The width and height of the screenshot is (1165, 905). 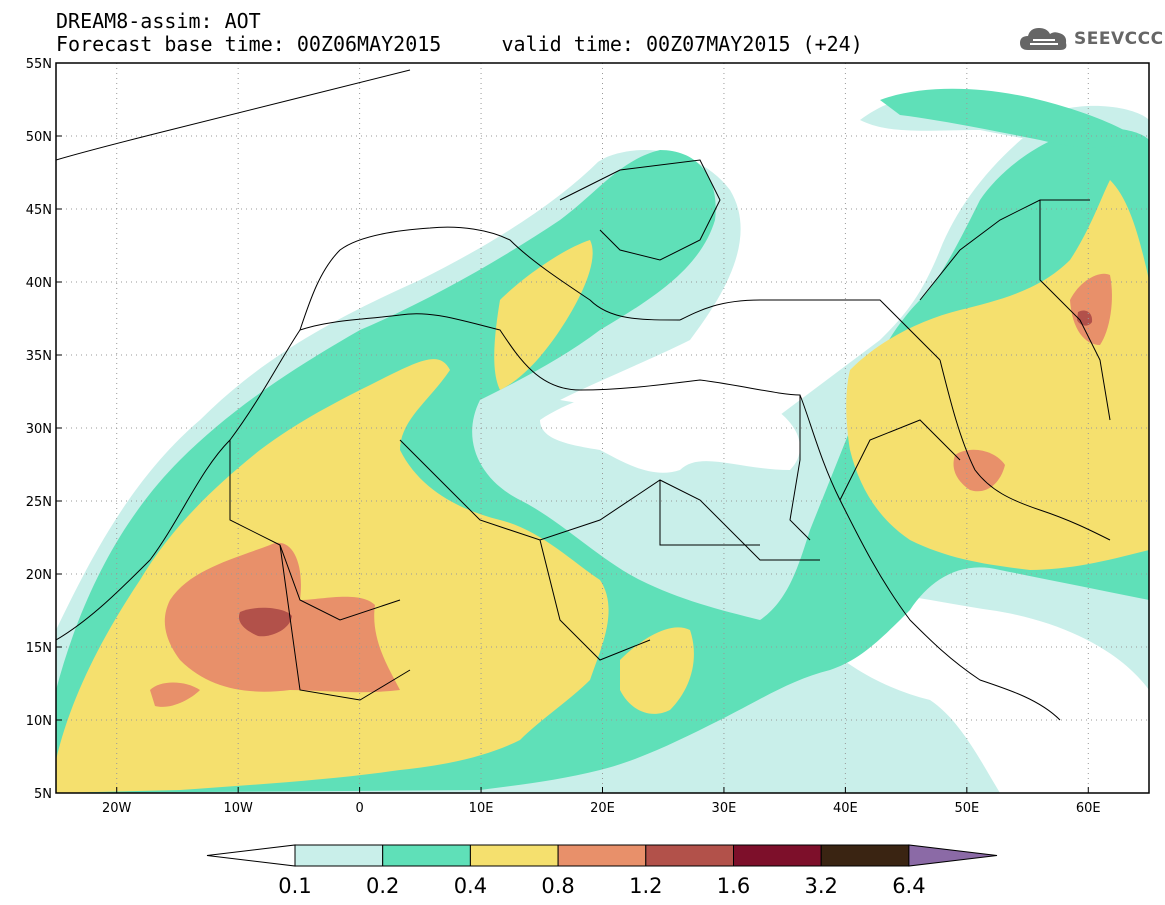 I want to click on aot-band-0-2-caspian, so click(x=1010, y=118).